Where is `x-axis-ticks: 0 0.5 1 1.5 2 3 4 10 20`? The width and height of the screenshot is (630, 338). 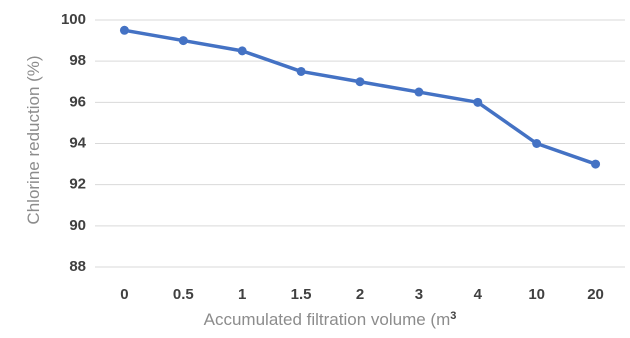
x-axis-ticks: 0 0.5 1 1.5 2 3 4 10 20 is located at coordinates (362, 294).